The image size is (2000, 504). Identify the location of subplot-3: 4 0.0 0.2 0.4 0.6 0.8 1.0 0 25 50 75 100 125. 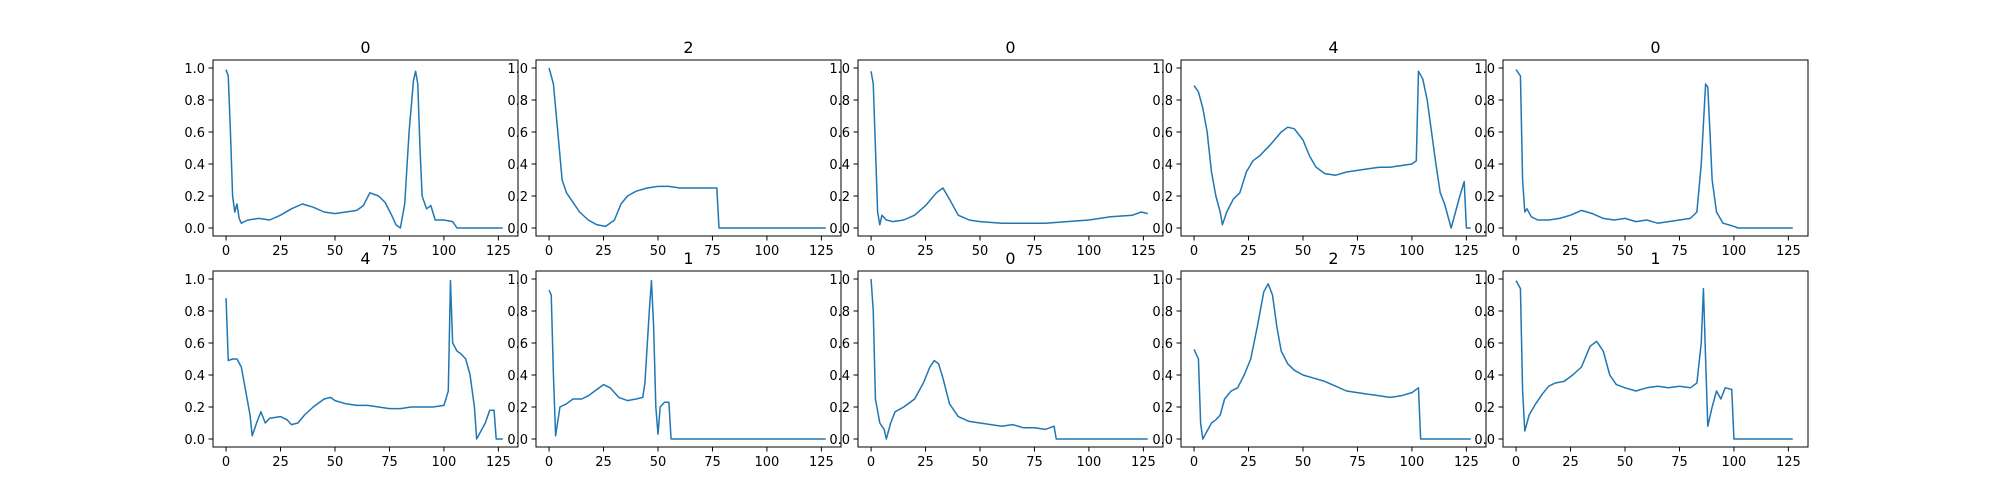
(1319, 148).